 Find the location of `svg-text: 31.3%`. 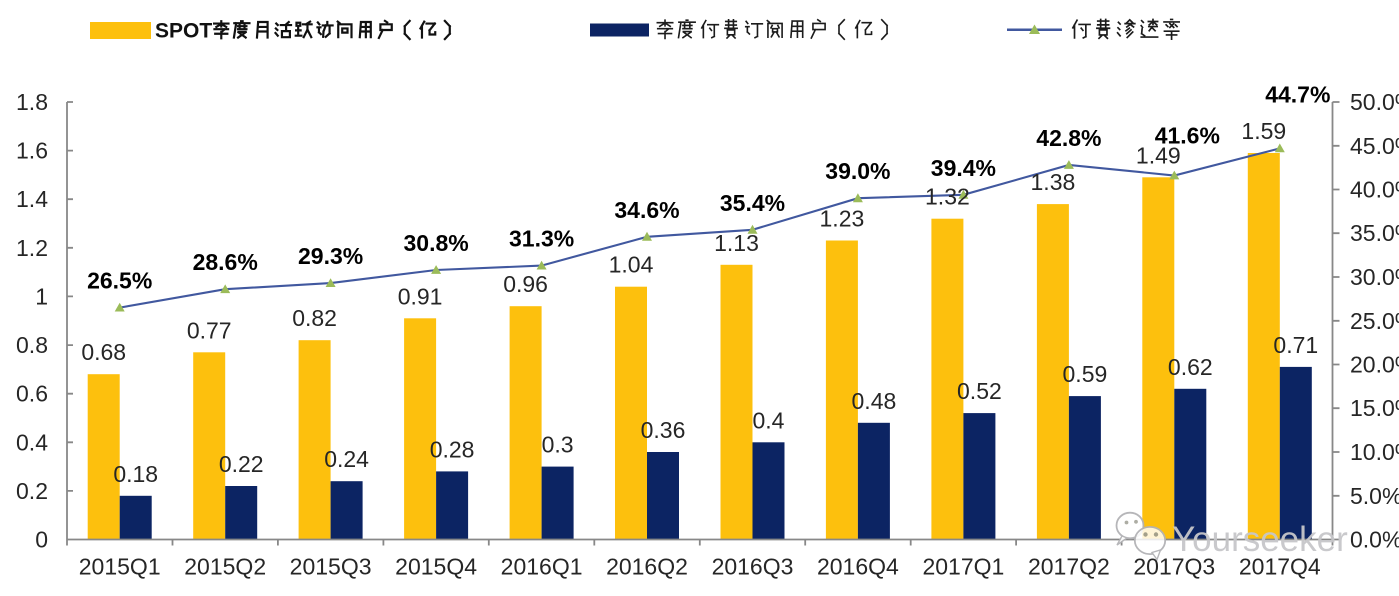

svg-text: 31.3% is located at coordinates (541, 239).